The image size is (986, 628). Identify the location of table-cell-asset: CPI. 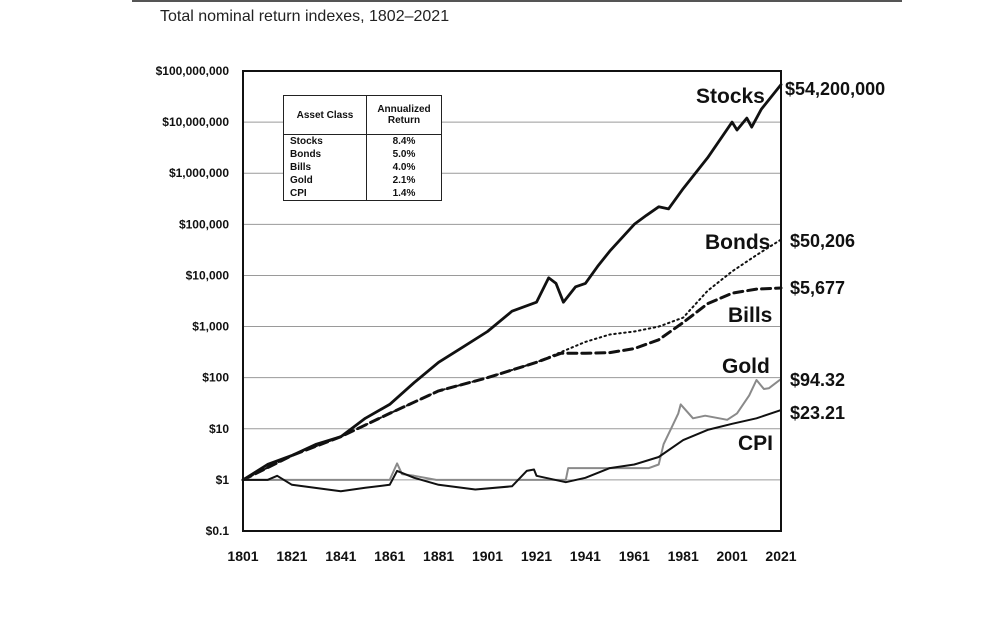
(325, 194).